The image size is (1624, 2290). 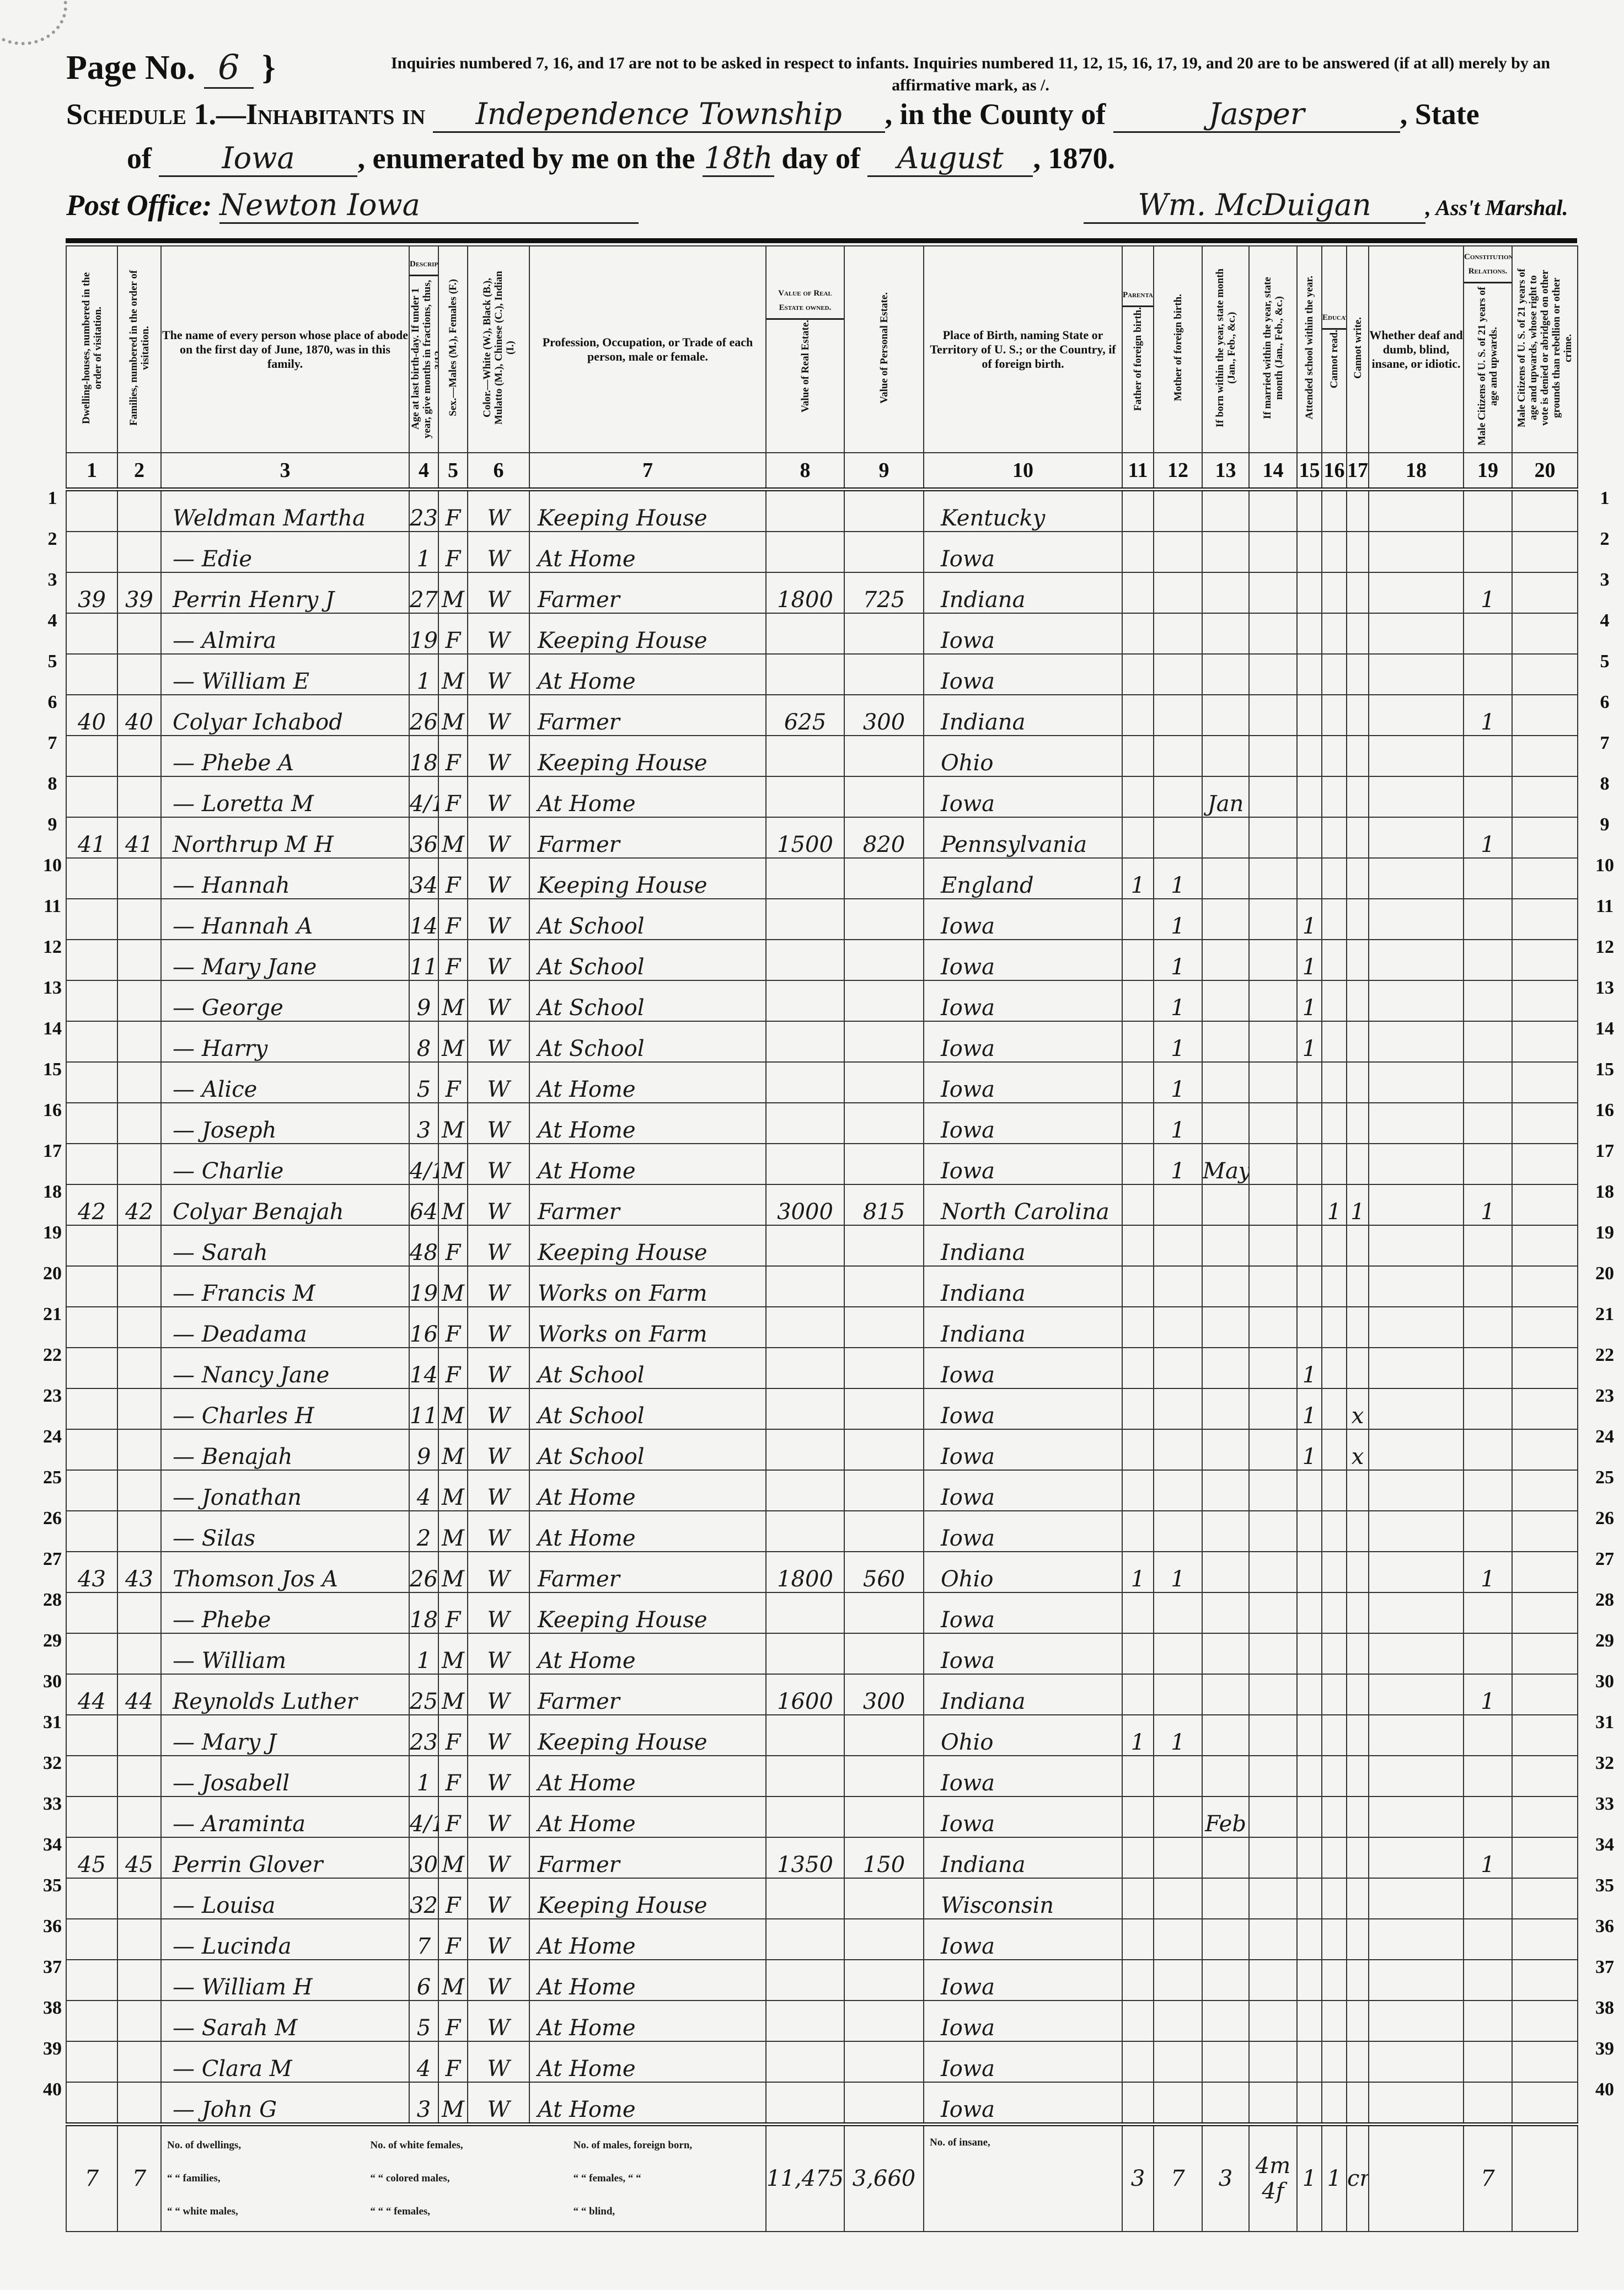 I want to click on row-number-right: 11, so click(x=1605, y=906).